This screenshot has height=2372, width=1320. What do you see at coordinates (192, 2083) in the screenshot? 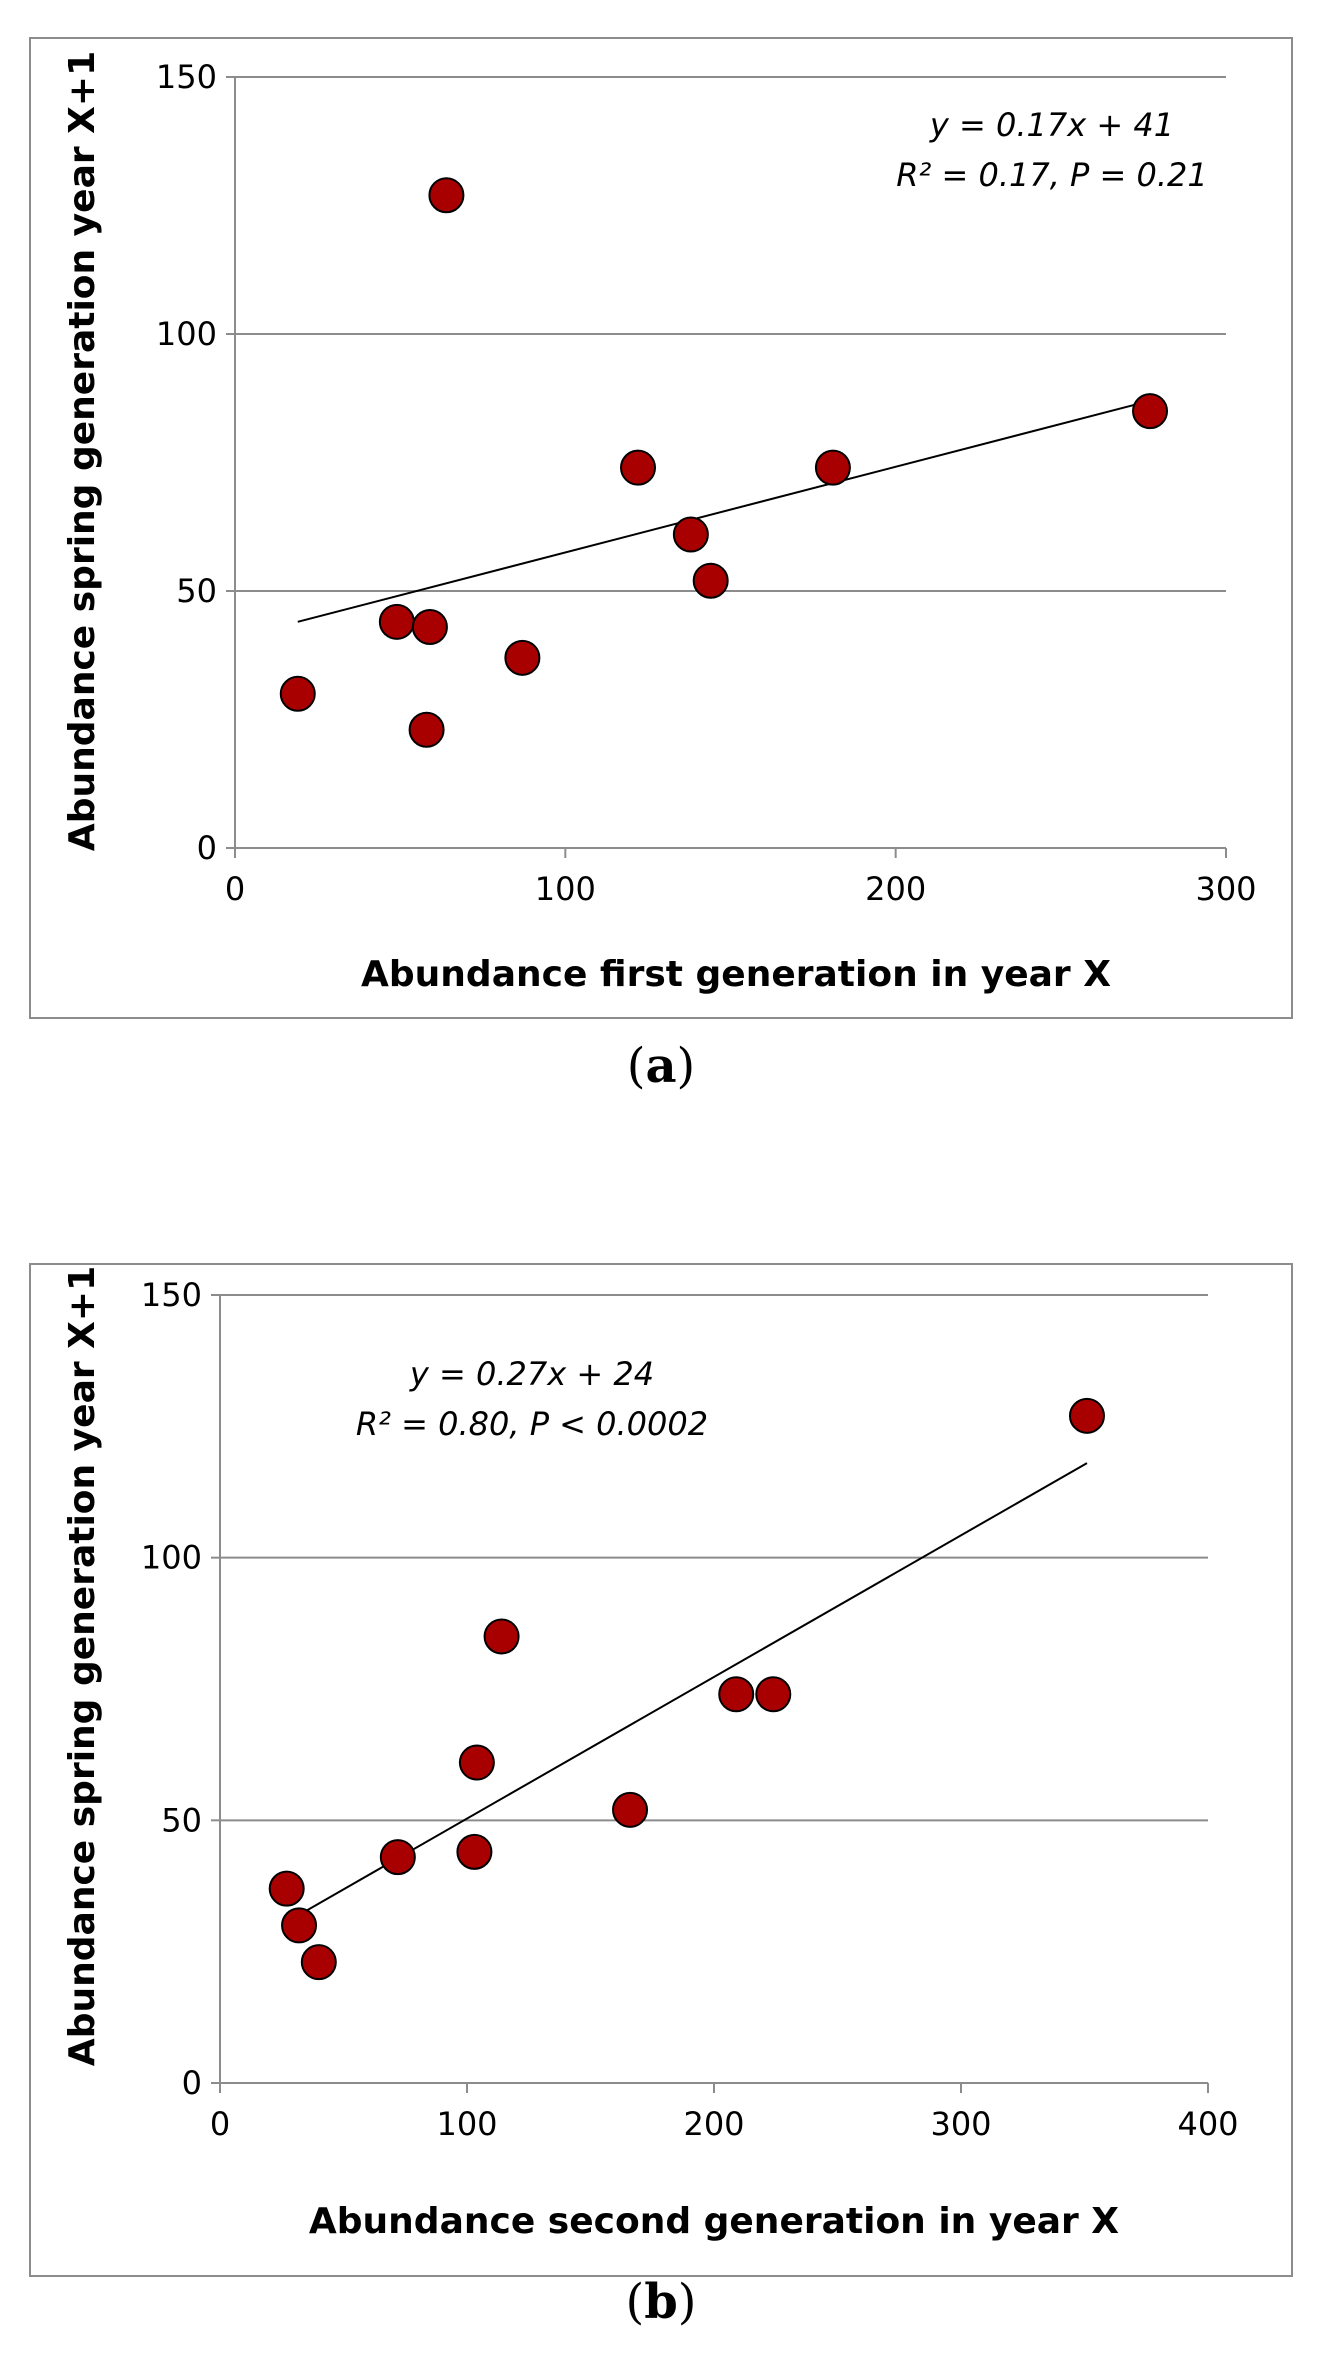
I see `y-tick-label-b-0: 0` at bounding box center [192, 2083].